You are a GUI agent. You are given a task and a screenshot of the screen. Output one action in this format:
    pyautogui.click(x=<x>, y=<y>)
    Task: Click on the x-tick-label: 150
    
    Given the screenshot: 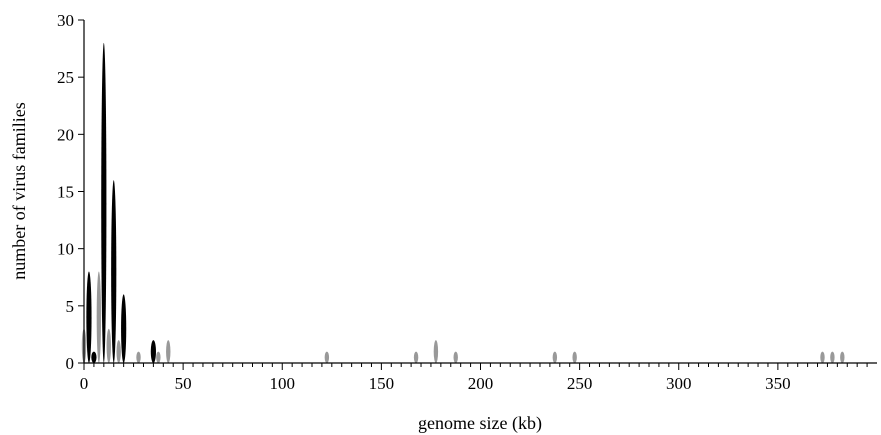 What is the action you would take?
    pyautogui.click(x=382, y=383)
    